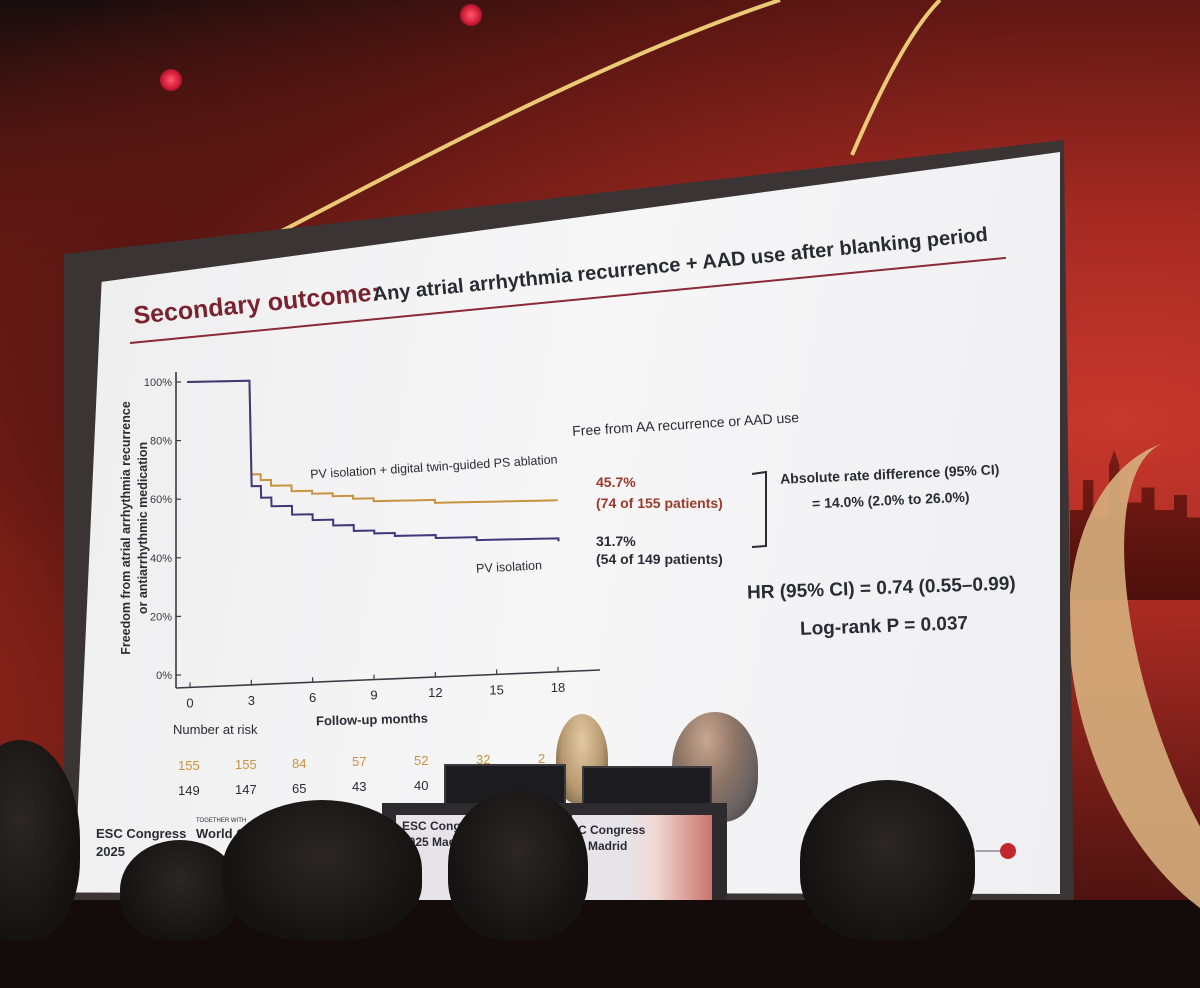 The width and height of the screenshot is (1200, 988). What do you see at coordinates (221, 821) in the screenshot?
I see `world-congress-small: TOGETHER WITH` at bounding box center [221, 821].